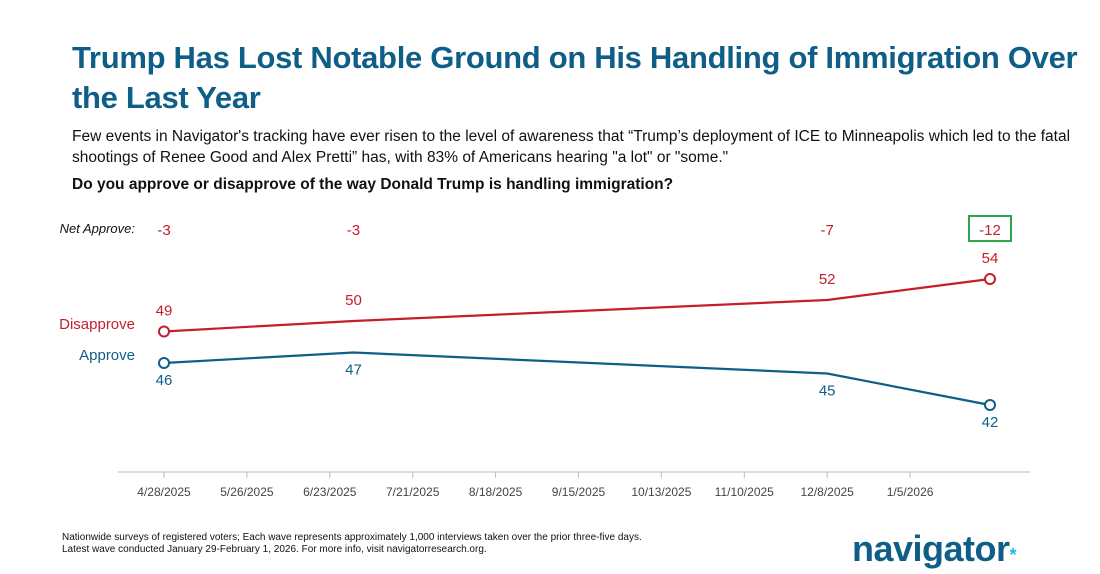 The width and height of the screenshot is (1100, 574). I want to click on x-tick-label: 1/5/2026, so click(910, 492).